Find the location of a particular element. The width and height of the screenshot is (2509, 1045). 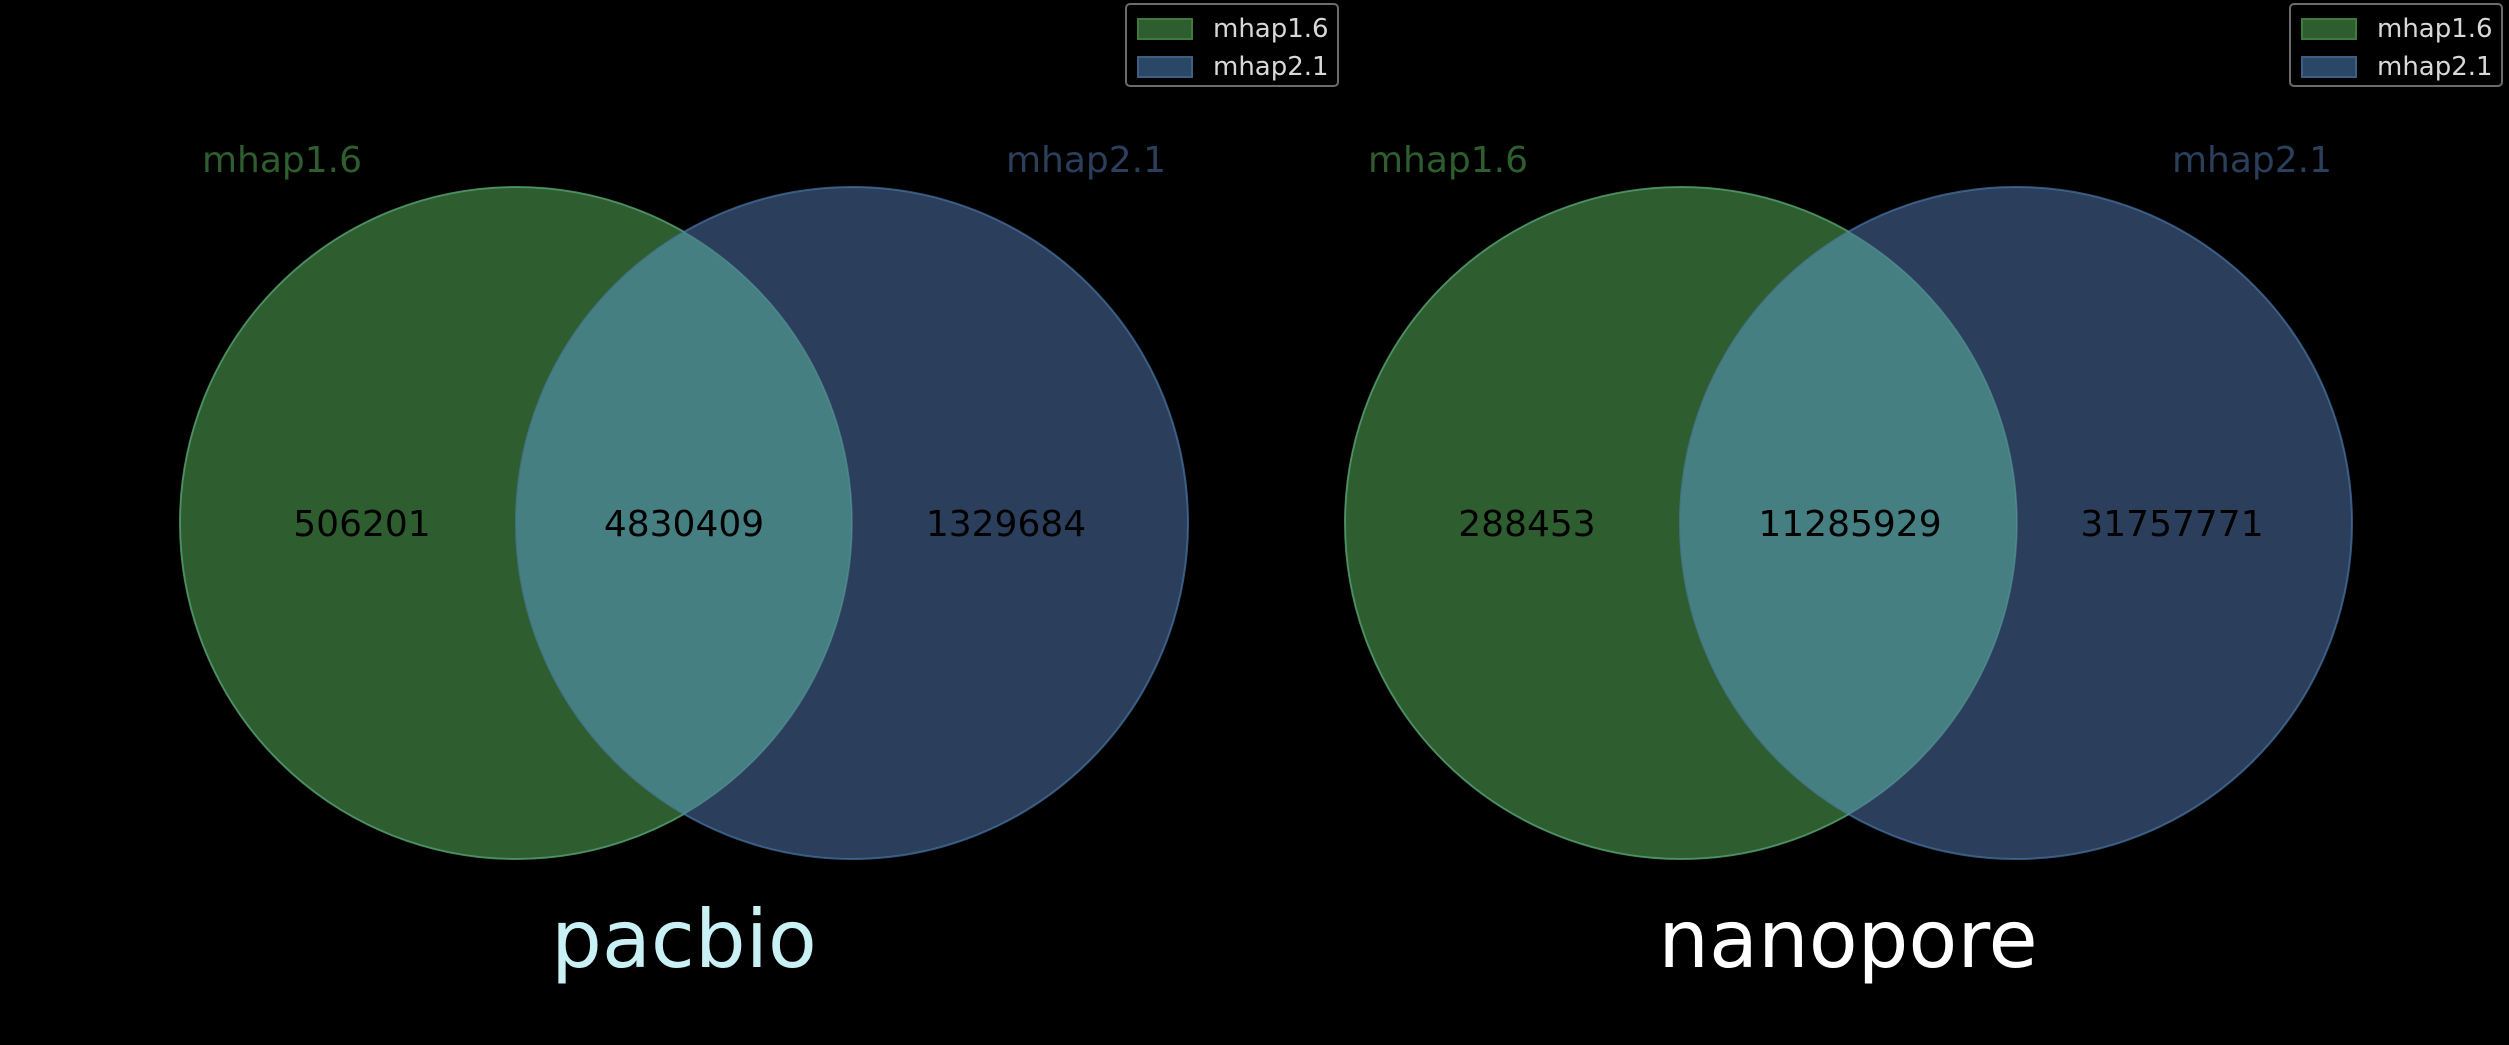

region-only-a-count: 288453 is located at coordinates (1526, 524).